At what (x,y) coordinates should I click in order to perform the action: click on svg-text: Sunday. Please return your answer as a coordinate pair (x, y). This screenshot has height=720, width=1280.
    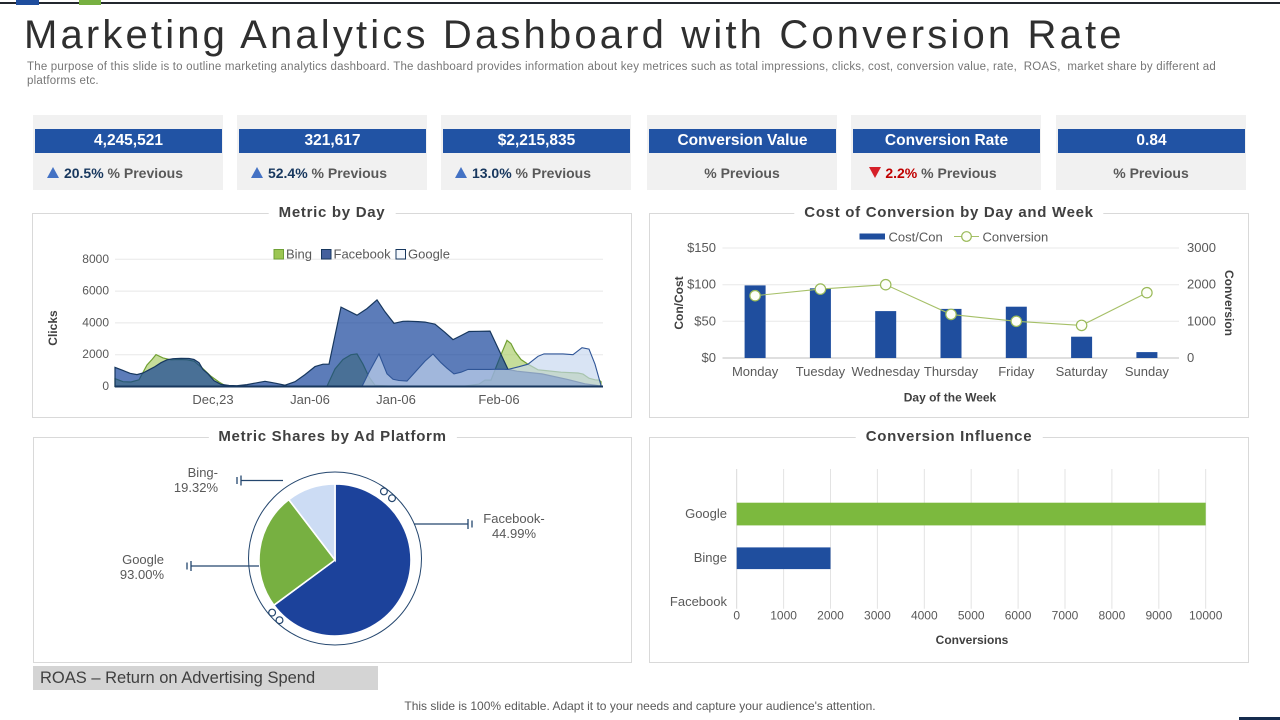
    Looking at the image, I should click on (1147, 371).